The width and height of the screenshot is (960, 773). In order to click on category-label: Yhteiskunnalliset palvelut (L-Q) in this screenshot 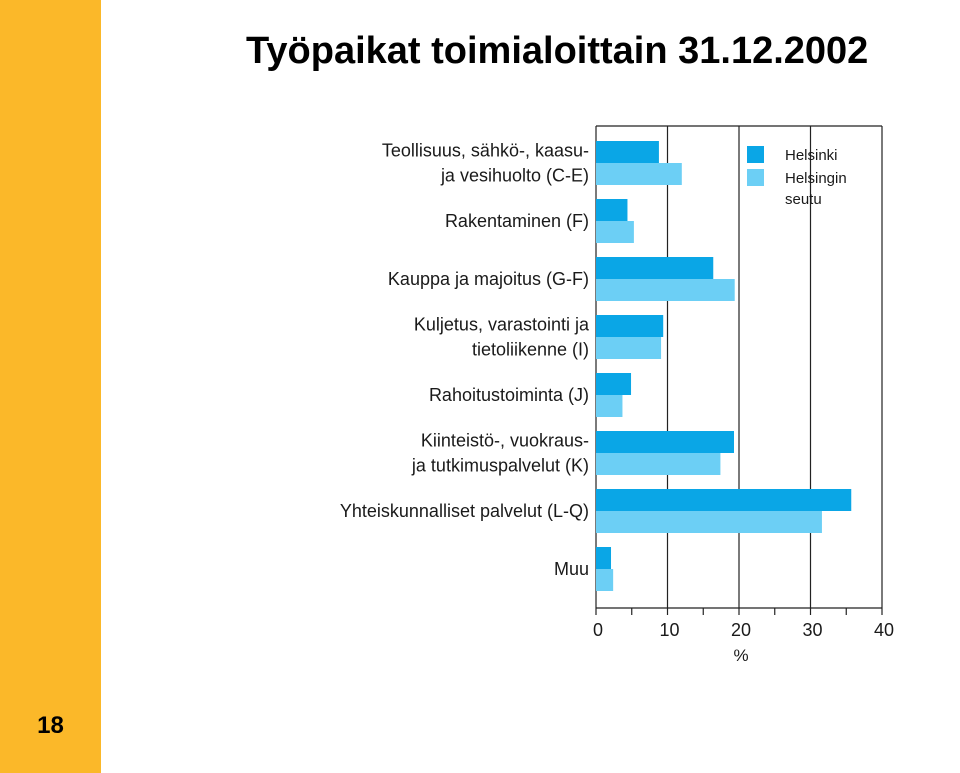, I will do `click(464, 511)`.